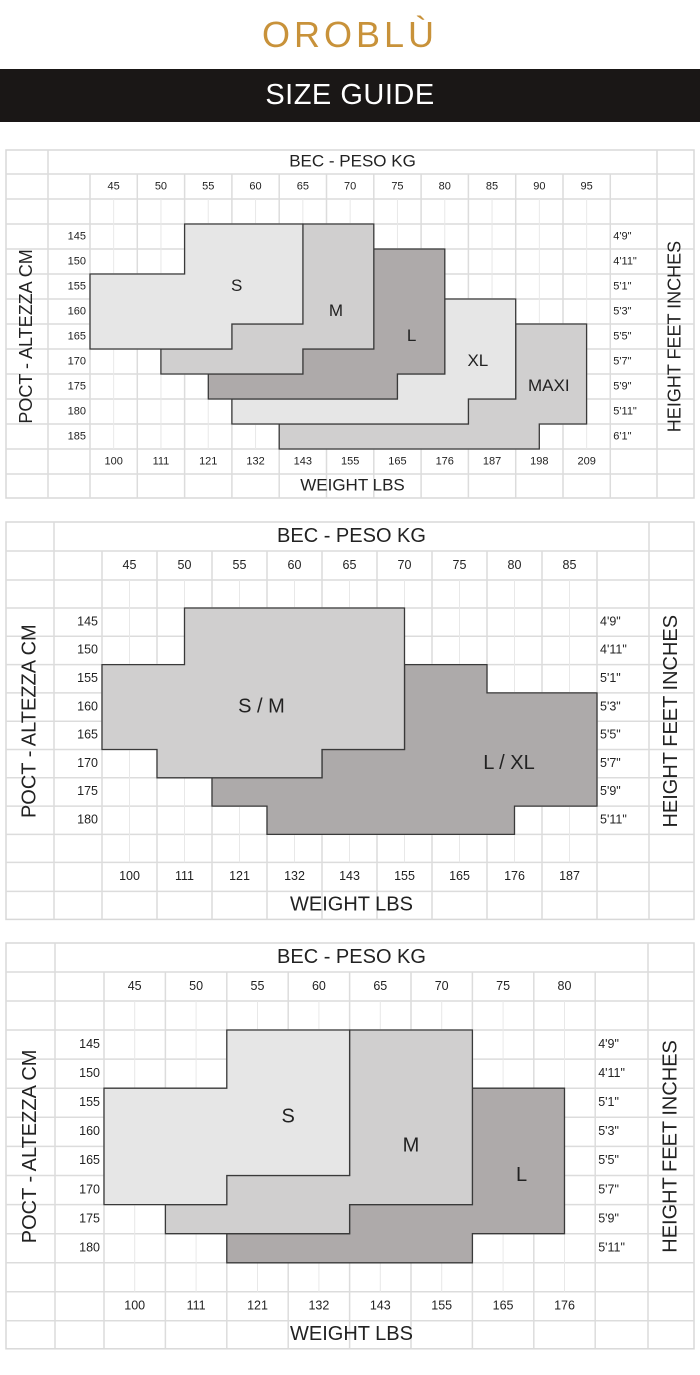 This screenshot has width=700, height=1375. I want to click on size-label: L / XL, so click(509, 763).